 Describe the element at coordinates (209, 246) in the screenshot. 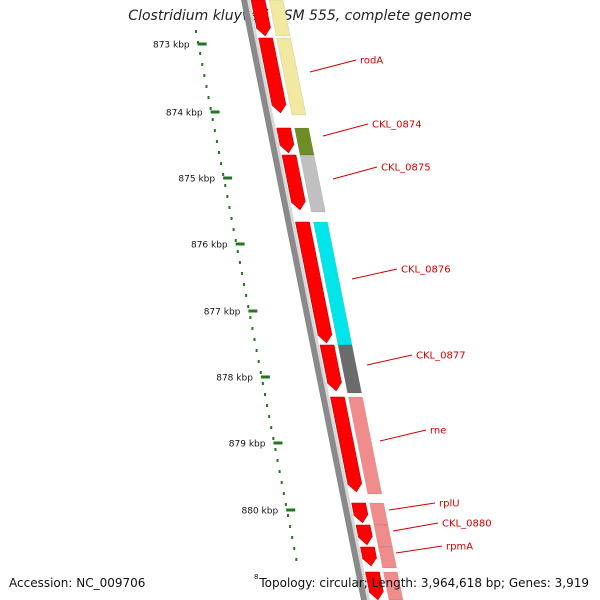

I see `kbp-label: 876 kbp` at that location.